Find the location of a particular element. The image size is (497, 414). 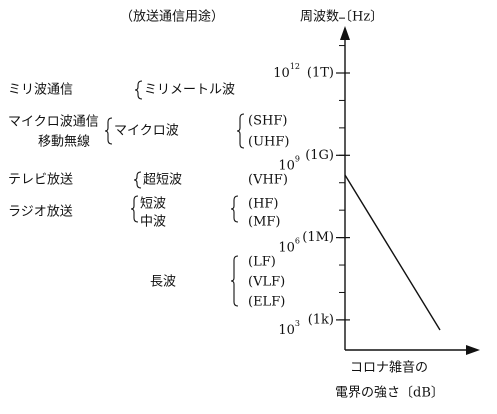

noise-line is located at coordinates (392, 252).